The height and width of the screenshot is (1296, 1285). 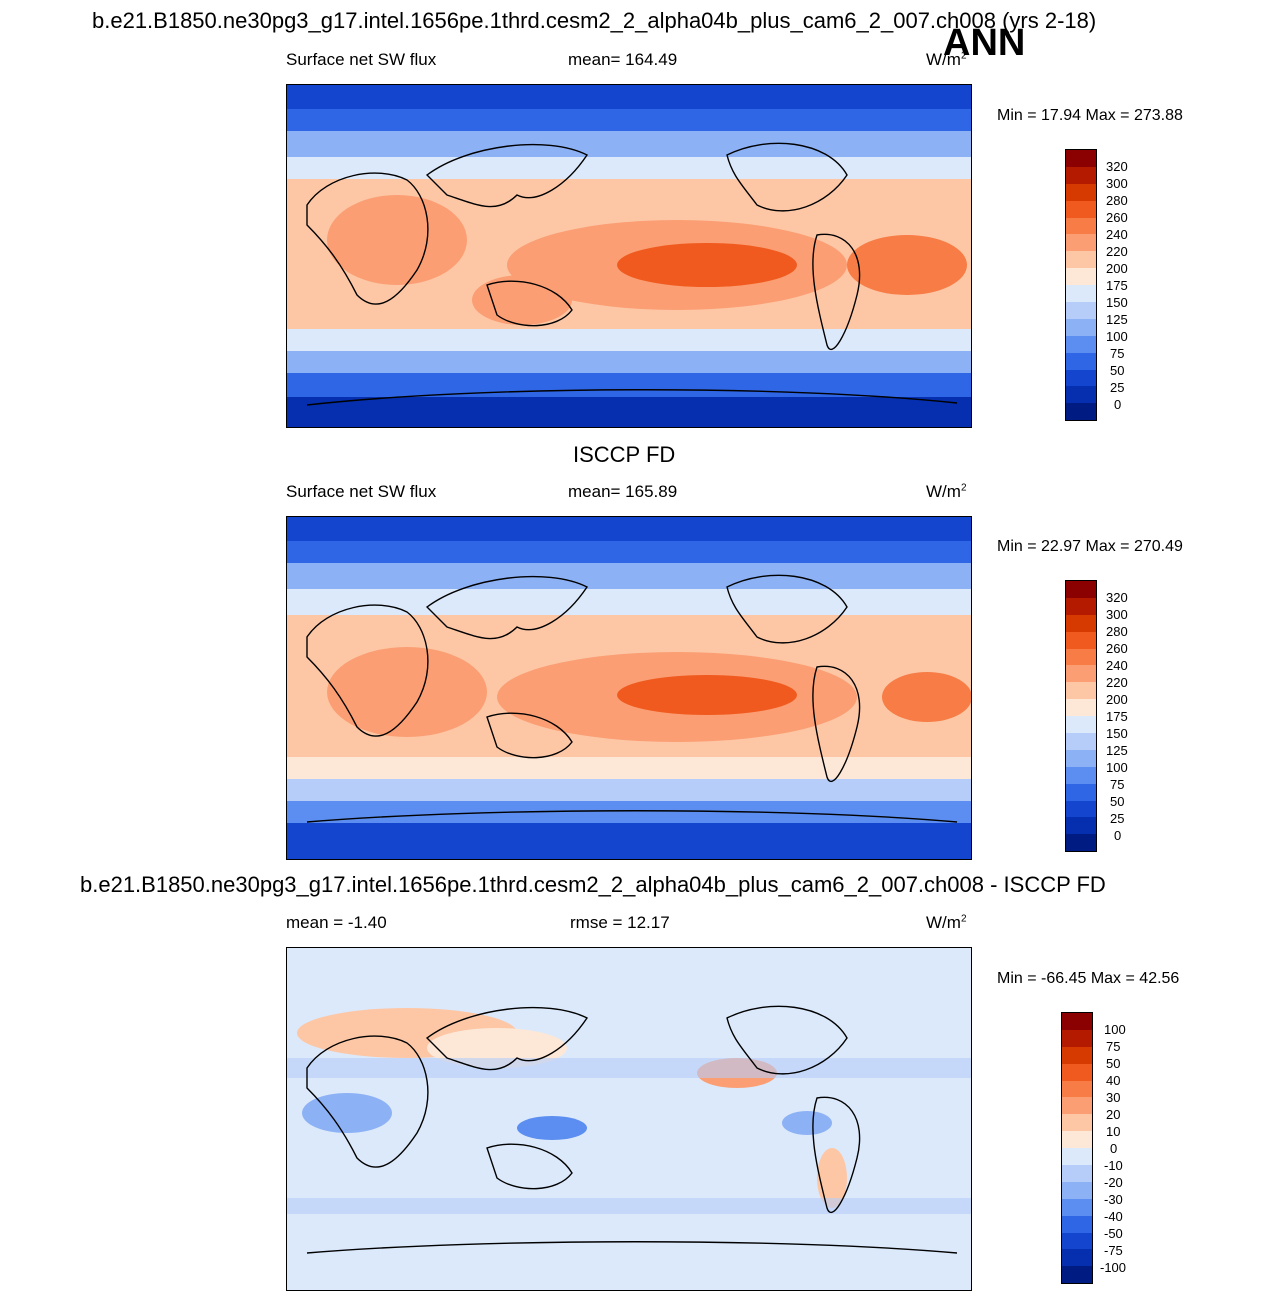 What do you see at coordinates (1118, 404) in the screenshot?
I see `panel1-colorbar-label: 0` at bounding box center [1118, 404].